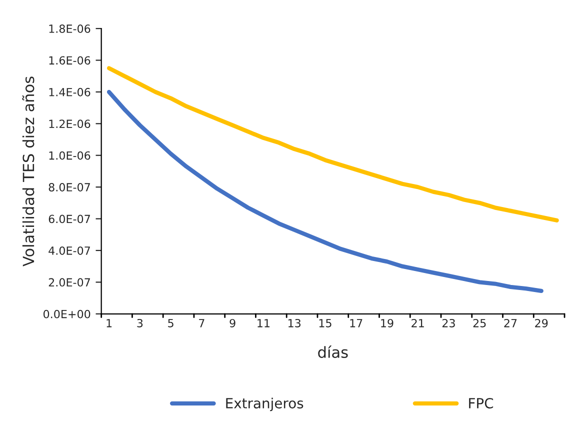  Describe the element at coordinates (69, 92) in the screenshot. I see `y-tick-label: 1.4E-06` at that location.